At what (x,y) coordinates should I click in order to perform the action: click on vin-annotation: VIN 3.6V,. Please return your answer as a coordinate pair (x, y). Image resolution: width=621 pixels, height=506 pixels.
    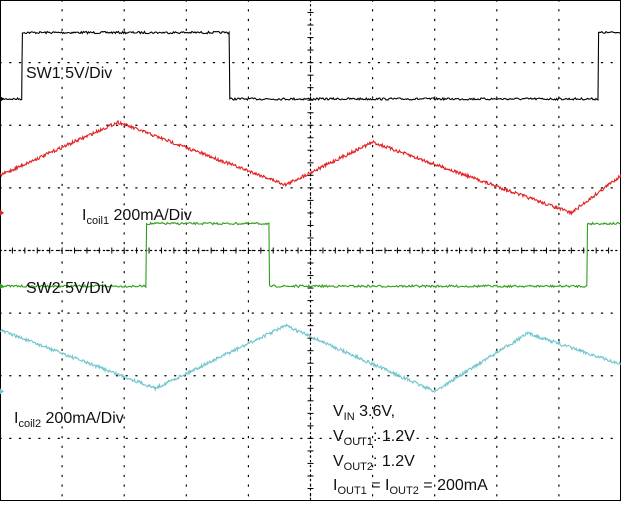
    Looking at the image, I should click on (364, 413).